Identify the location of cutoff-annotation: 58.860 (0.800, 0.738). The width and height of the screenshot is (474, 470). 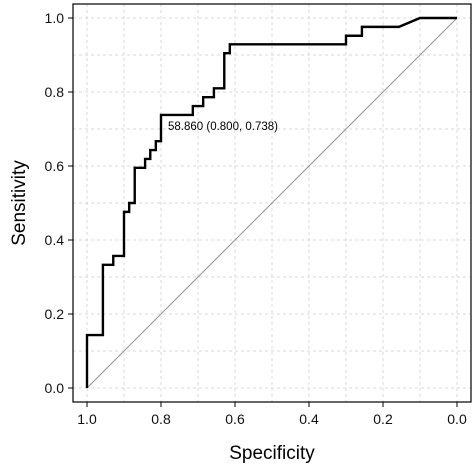
(223, 127).